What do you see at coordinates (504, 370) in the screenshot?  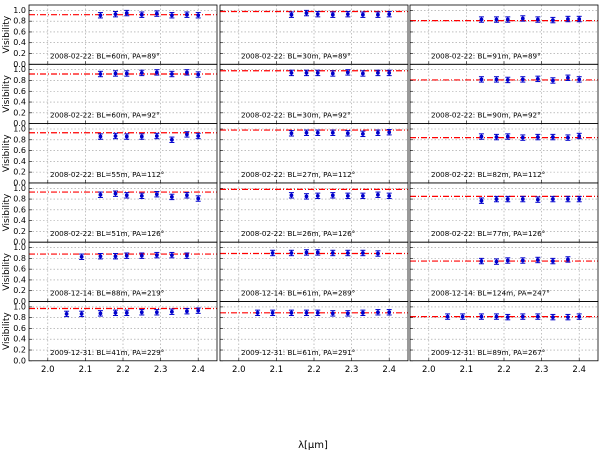 I see `x-tick-label: 2.2` at bounding box center [504, 370].